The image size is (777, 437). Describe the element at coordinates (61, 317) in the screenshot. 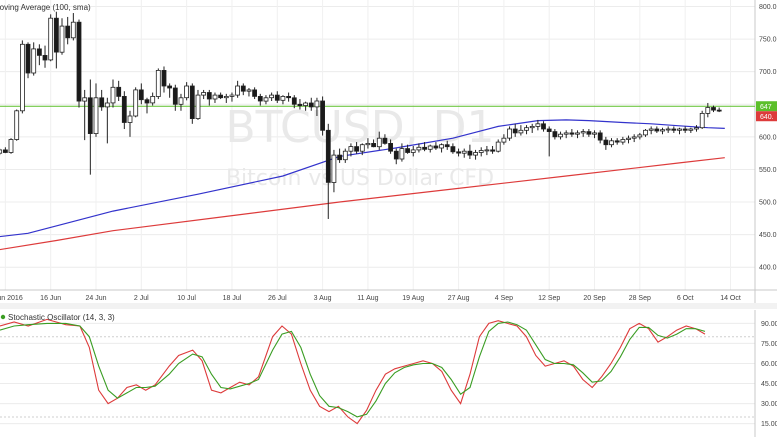

I see `stochastic-label: Stochastic Oscillator (14, 3, 3)` at that location.